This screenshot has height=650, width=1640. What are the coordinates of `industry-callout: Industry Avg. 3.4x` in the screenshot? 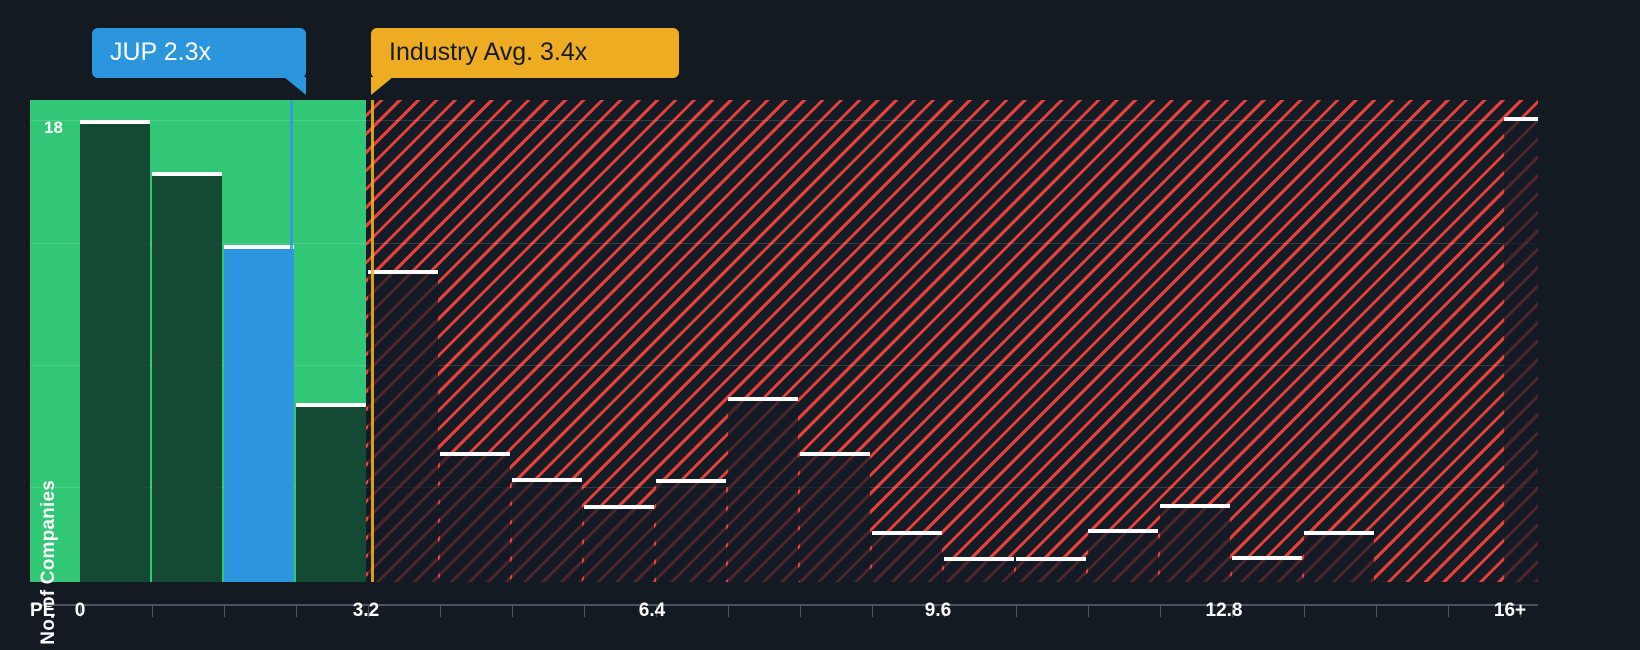 It's located at (525, 61).